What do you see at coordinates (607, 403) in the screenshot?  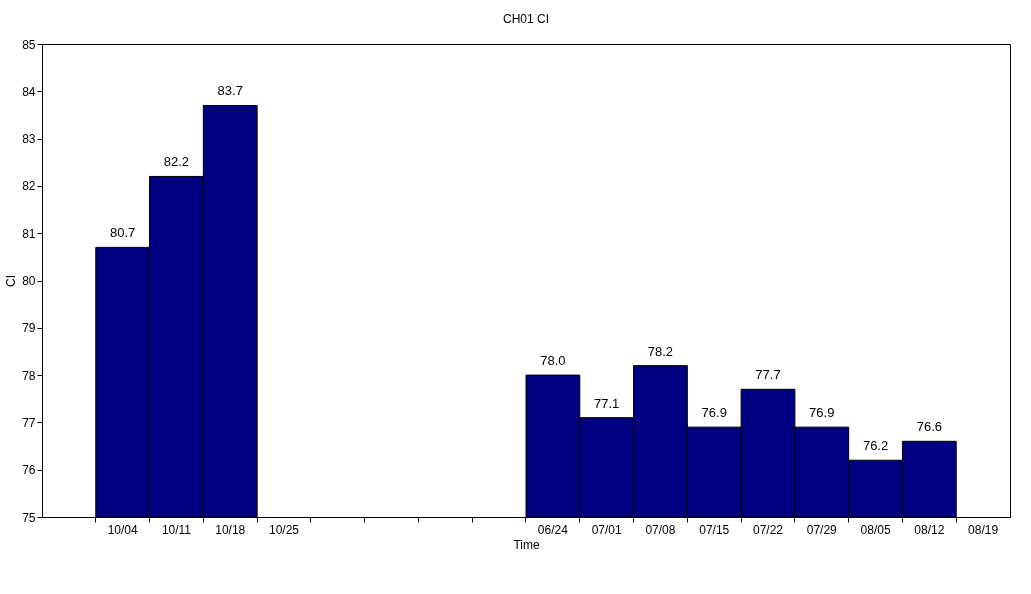 I see `data-label: 77.1` at bounding box center [607, 403].